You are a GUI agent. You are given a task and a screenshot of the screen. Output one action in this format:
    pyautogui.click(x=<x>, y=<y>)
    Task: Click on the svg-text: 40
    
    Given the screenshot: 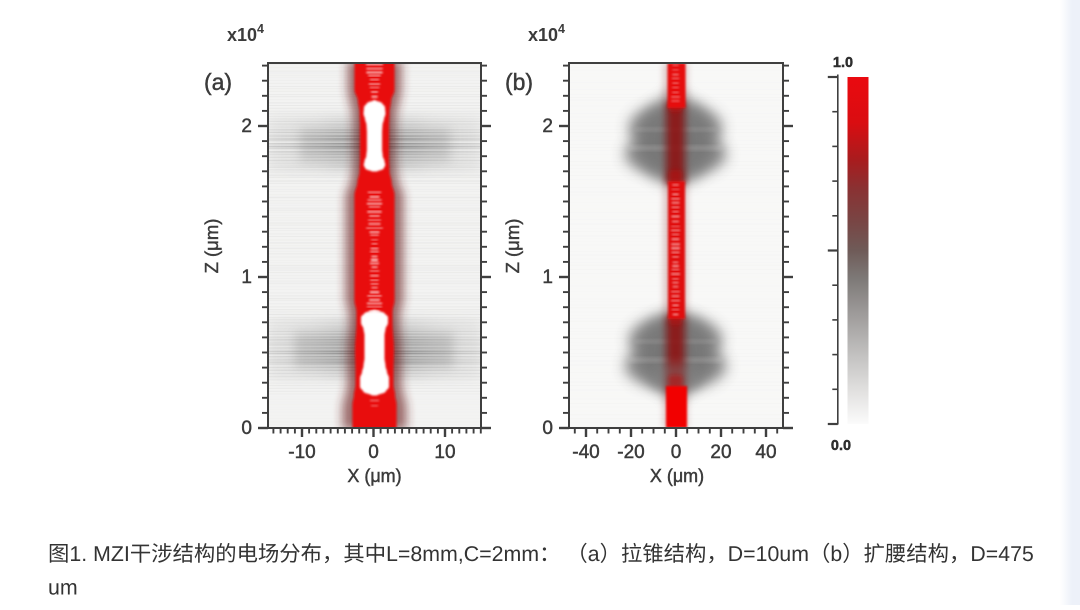 What is the action you would take?
    pyautogui.click(x=765, y=452)
    